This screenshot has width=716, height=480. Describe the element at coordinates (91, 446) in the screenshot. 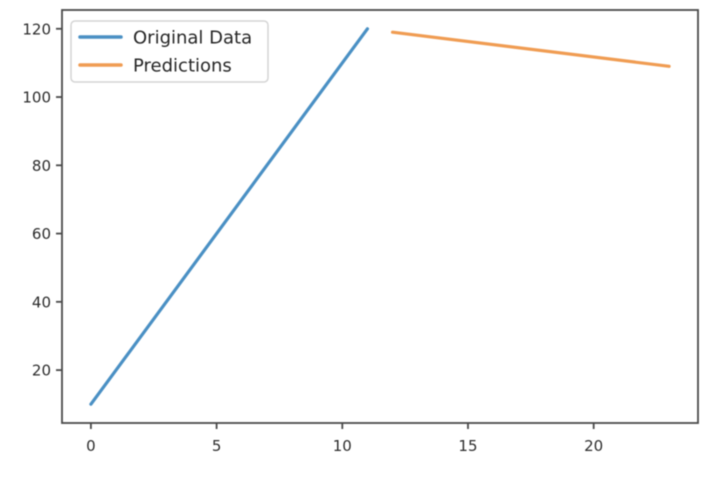

I see `x-tick-label: 0` at that location.